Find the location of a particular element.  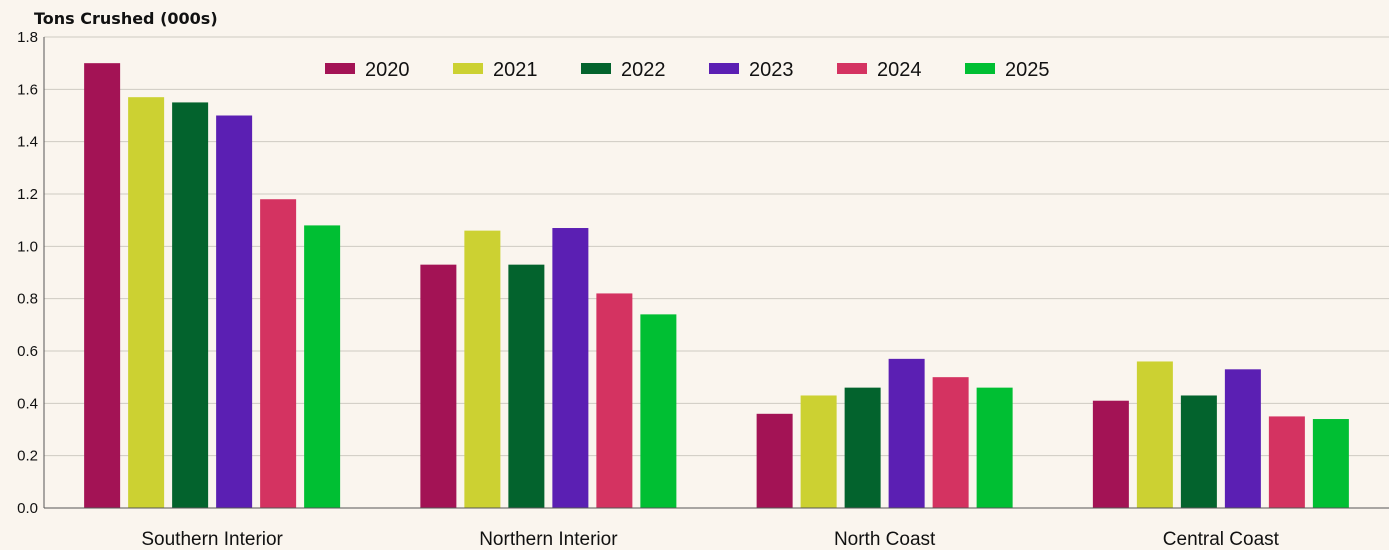

x-tick-label: Northern Interior is located at coordinates (548, 539).